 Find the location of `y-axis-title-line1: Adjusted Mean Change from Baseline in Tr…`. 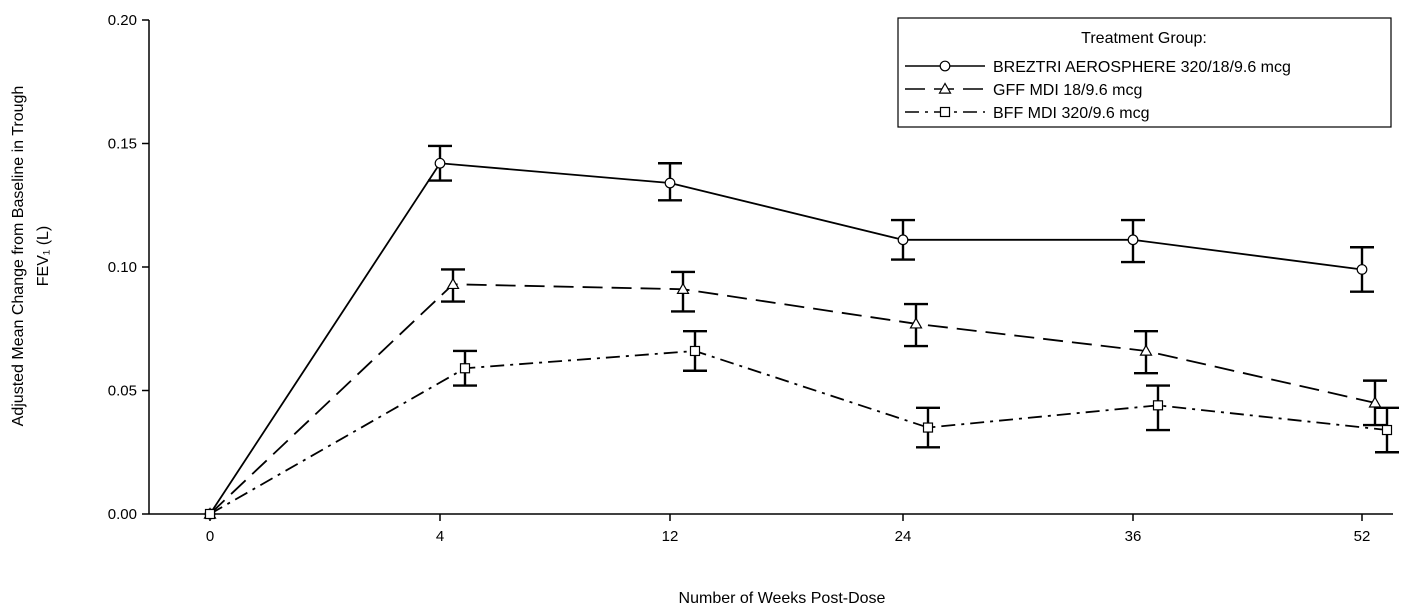

y-axis-title-line1: Adjusted Mean Change from Baseline in Tr… is located at coordinates (18, 256).